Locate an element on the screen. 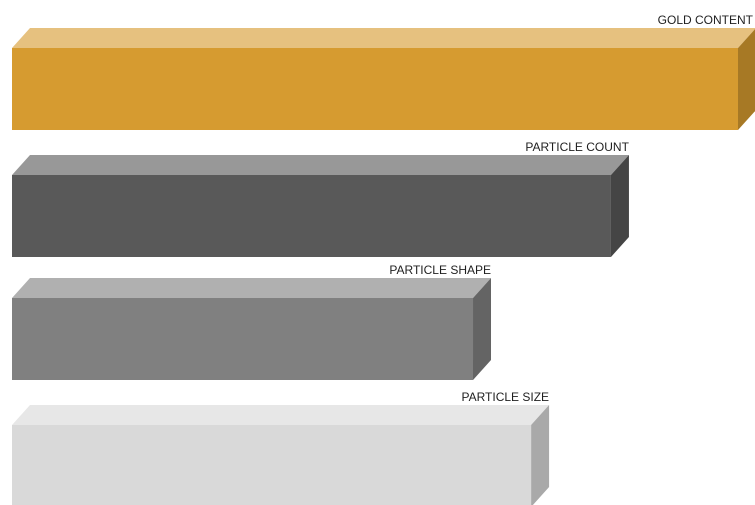 This screenshot has height=505, width=755. category-label: GOLD CONTENT is located at coordinates (706, 20).